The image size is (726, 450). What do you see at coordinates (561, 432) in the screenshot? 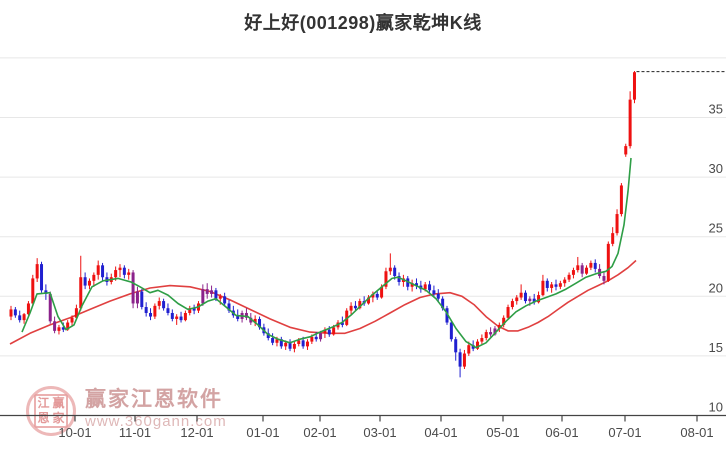
I see `x-tick-label: 06-01` at bounding box center [561, 432].